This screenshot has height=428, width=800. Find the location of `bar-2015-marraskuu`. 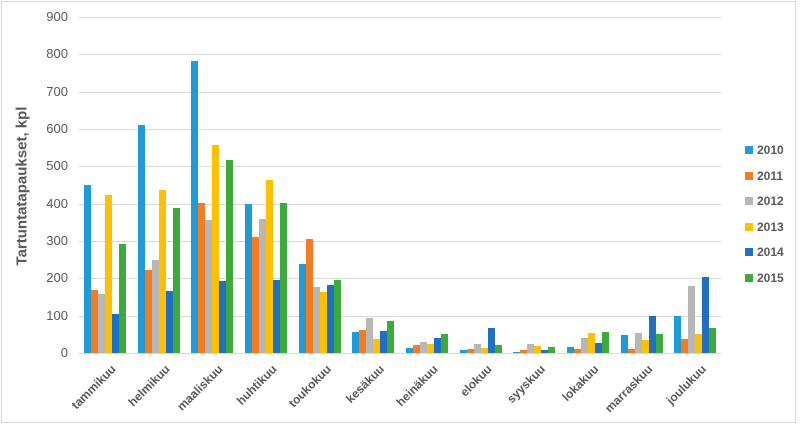

bar-2015-marraskuu is located at coordinates (659, 343).